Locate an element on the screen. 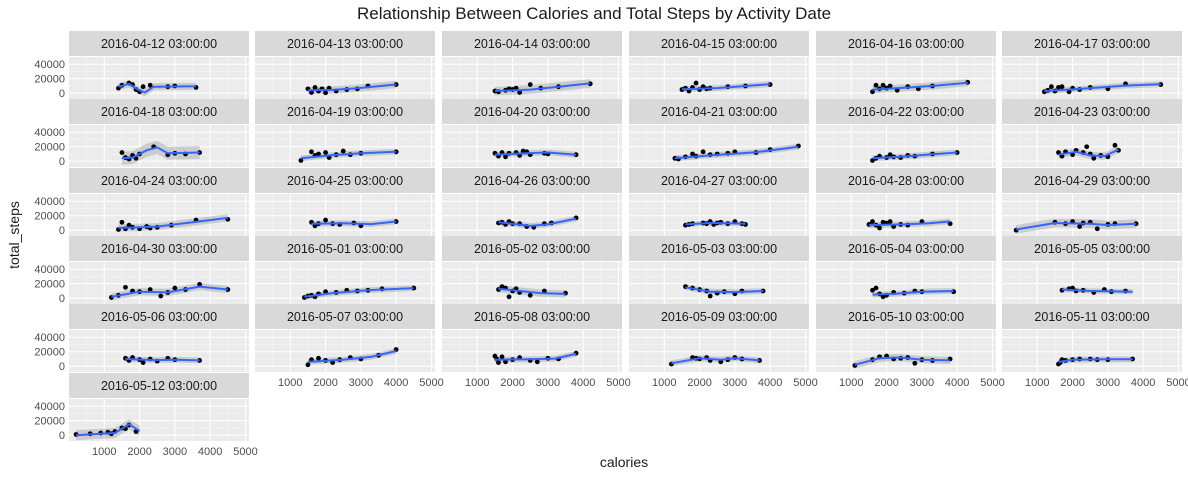 This screenshot has height=479, width=1188. facet-panel: 2016-04-17 03:00:00 is located at coordinates (1092, 65).